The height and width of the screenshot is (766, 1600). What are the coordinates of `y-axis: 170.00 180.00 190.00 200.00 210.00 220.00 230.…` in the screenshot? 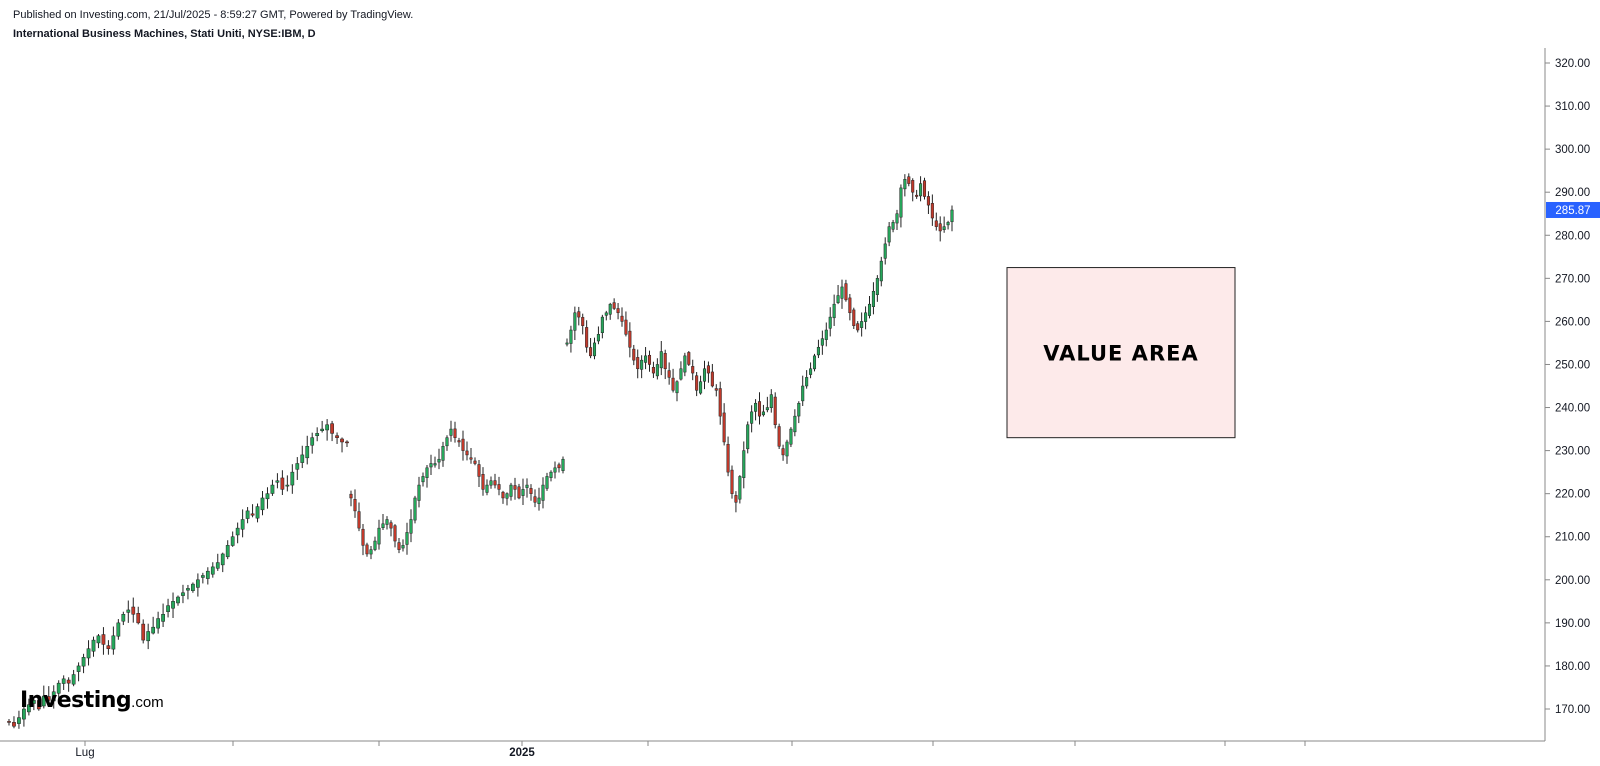 It's located at (1572, 394).